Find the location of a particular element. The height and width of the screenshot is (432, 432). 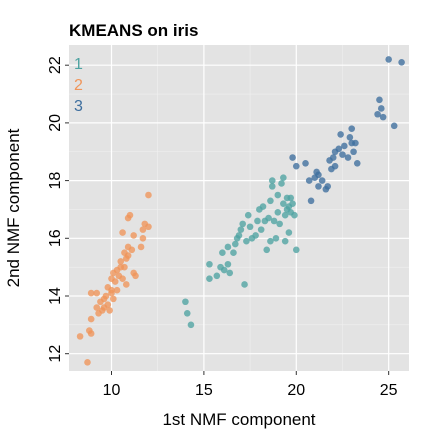

chart-title: KMEANS on iris is located at coordinates (133, 30).